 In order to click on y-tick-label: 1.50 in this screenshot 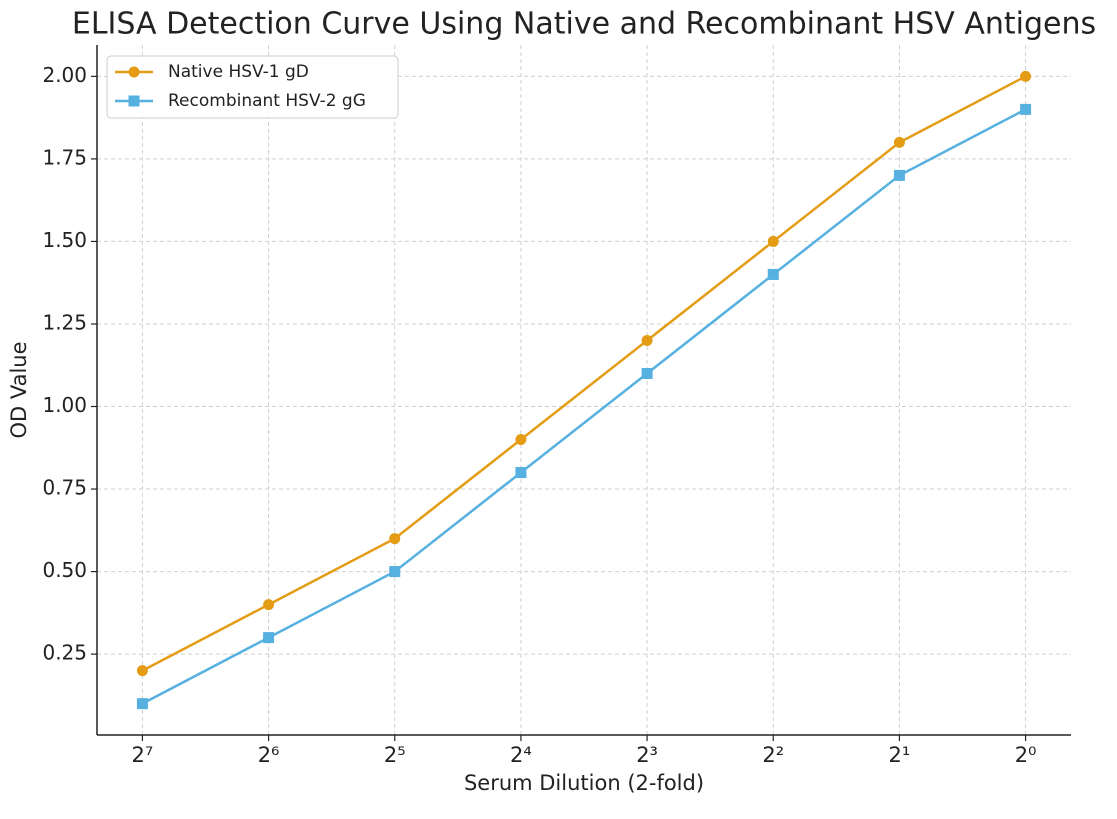, I will do `click(64, 240)`.